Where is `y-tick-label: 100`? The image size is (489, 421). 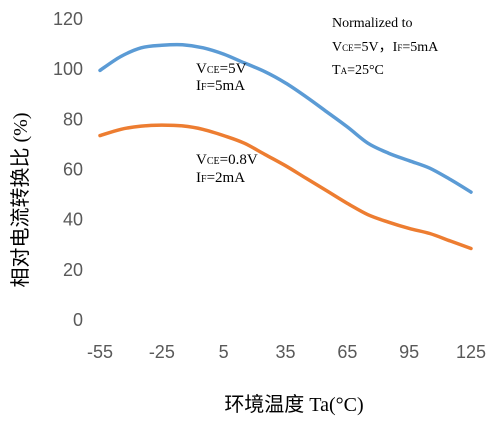
y-tick-label: 100 is located at coordinates (68, 69).